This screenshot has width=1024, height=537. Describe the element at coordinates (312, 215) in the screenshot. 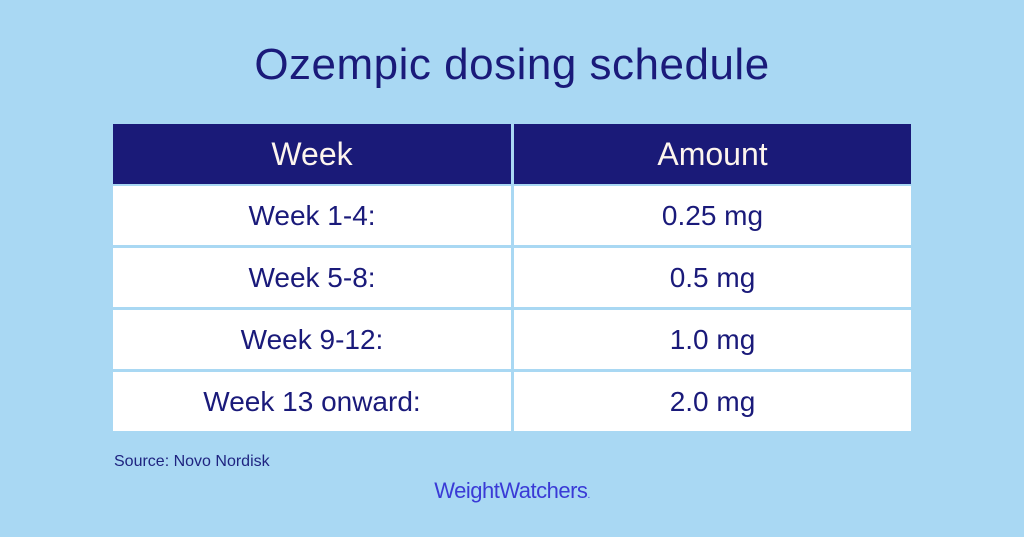

I see `week-cell: Week 1-4:` at that location.